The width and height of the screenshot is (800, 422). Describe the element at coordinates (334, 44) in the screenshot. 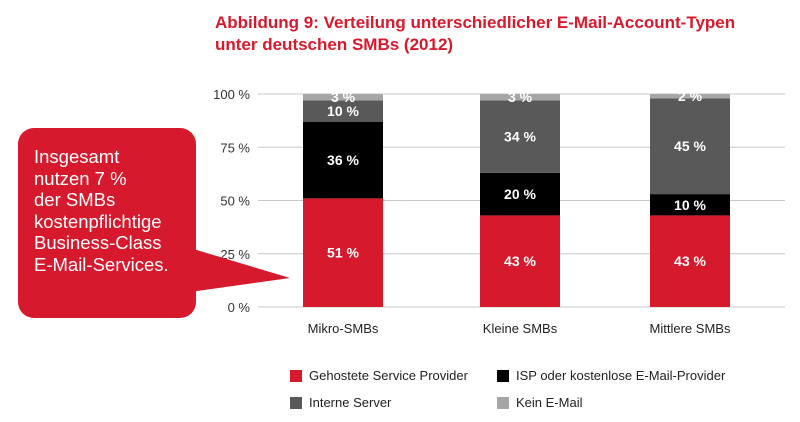

I see `chart-title-line2: unter deutschen SMBs (2012)` at that location.